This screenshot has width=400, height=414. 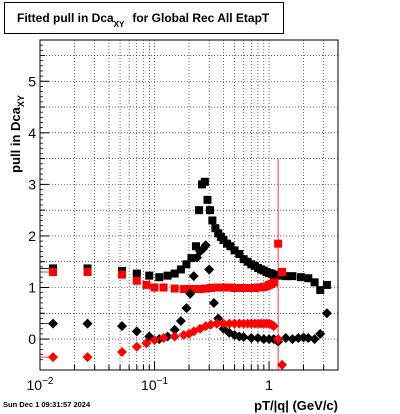 I want to click on series-diamond-red, so click(x=164, y=344).